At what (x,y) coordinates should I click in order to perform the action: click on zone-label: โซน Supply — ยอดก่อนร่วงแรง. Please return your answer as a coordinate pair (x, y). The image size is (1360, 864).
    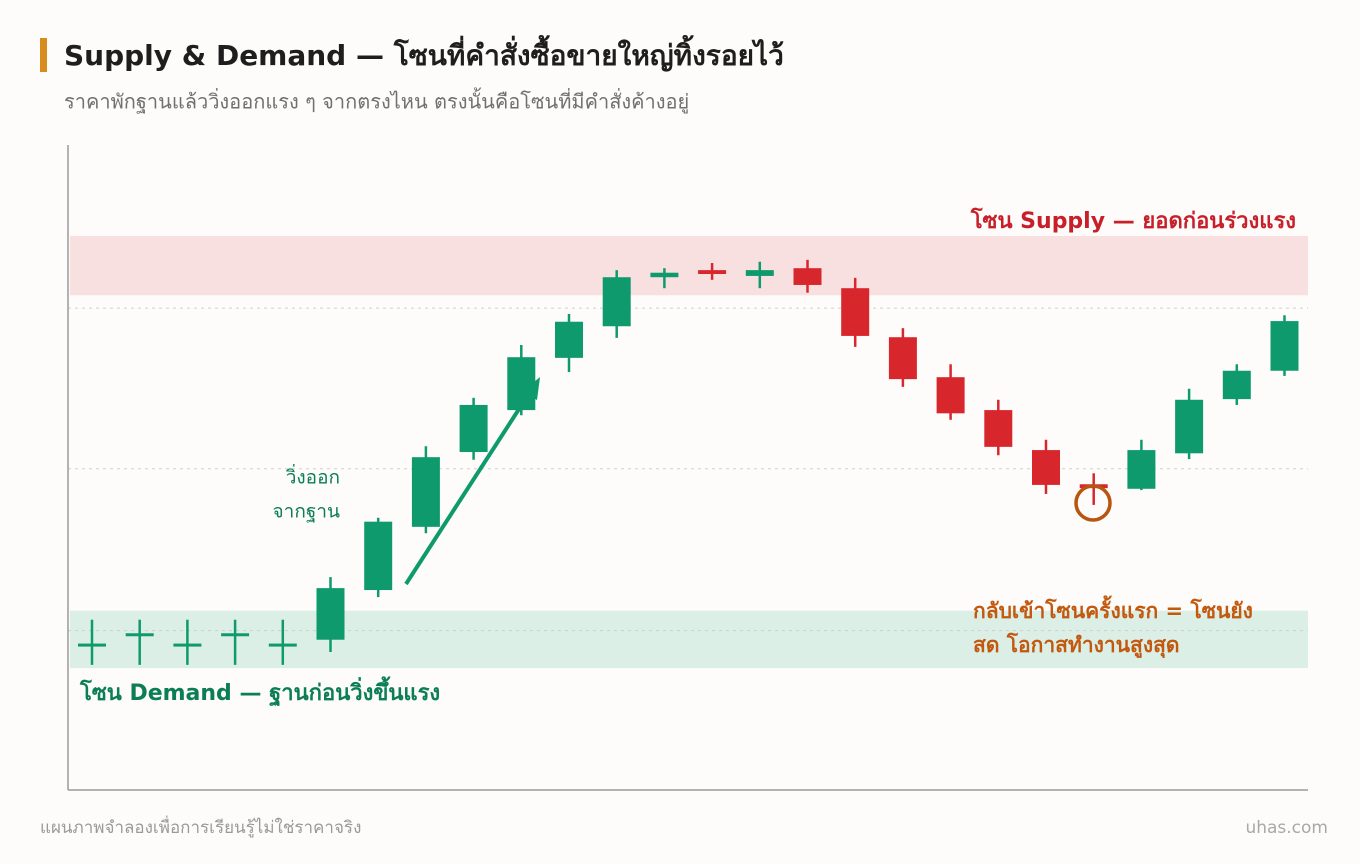
    Looking at the image, I should click on (1133, 220).